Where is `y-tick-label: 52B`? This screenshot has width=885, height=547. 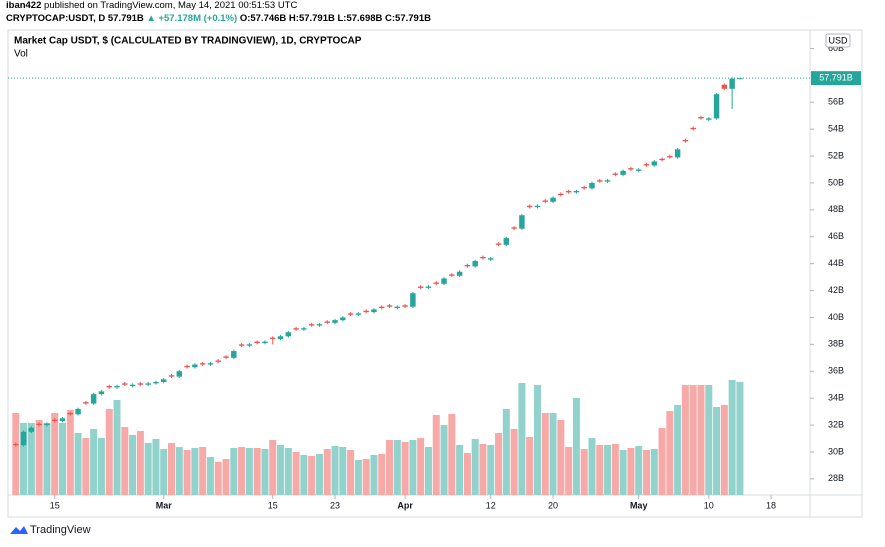
y-tick-label: 52B is located at coordinates (836, 155).